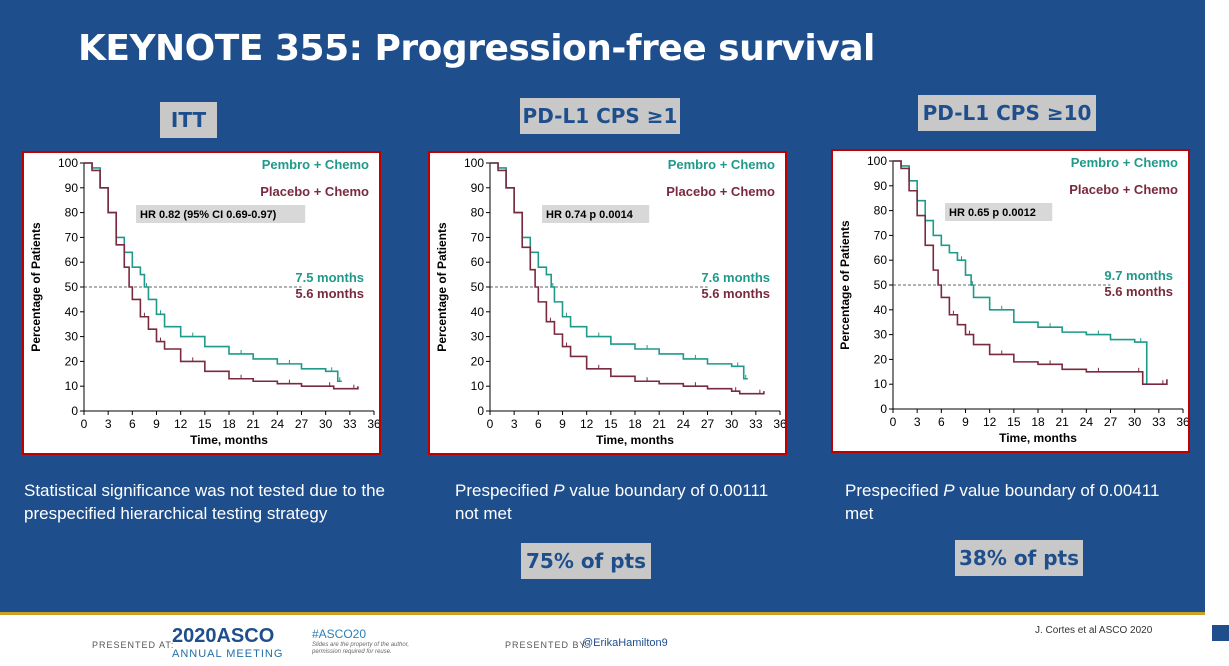 This screenshot has height=666, width=1229. I want to click on presented-by-label: PRESENTED BY:, so click(547, 645).